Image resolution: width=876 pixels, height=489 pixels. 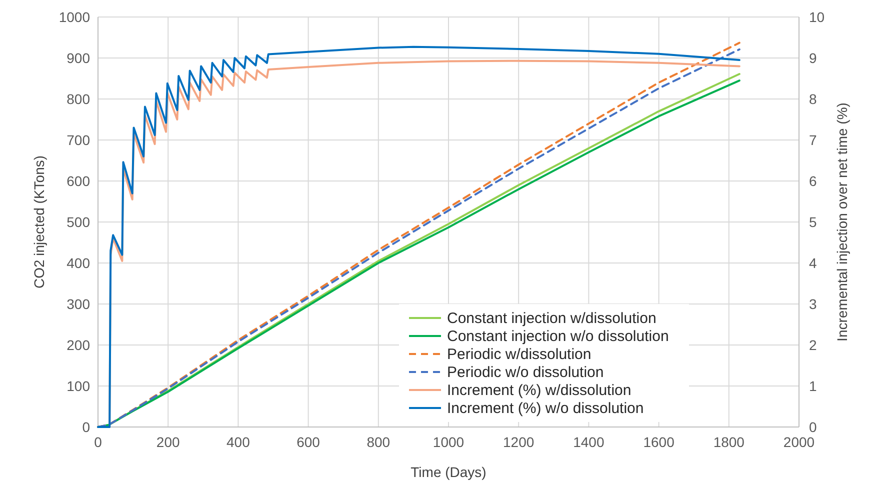 I want to click on y-tick-label: 300, so click(x=78, y=304).